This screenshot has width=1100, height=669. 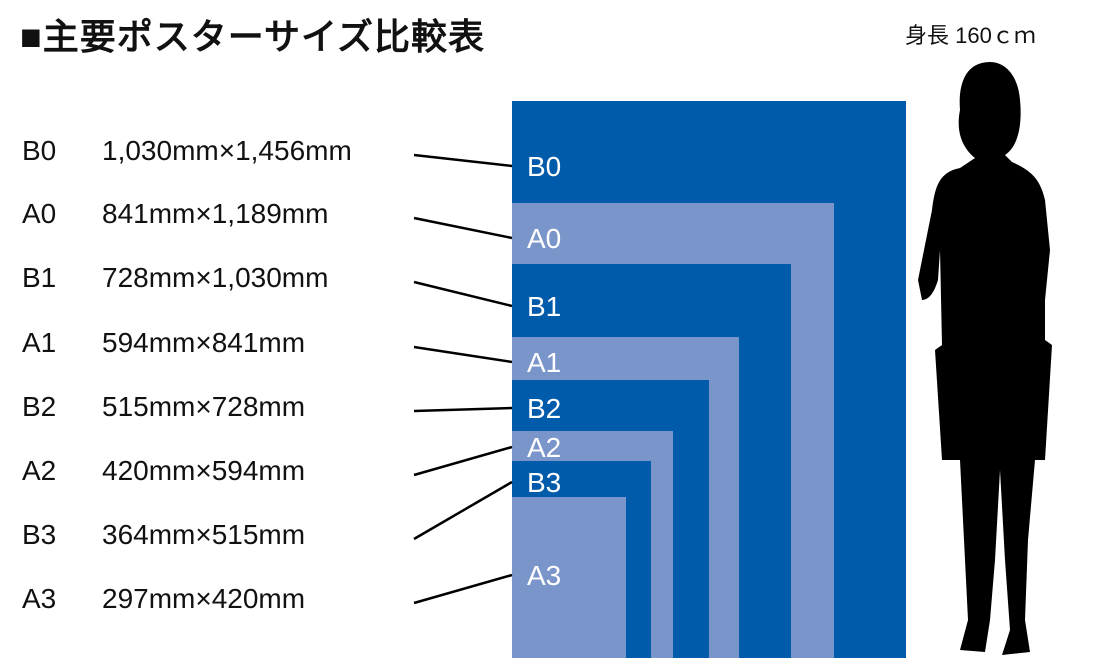 What do you see at coordinates (204, 470) in the screenshot?
I see `size-dims: 420mm×594mm` at bounding box center [204, 470].